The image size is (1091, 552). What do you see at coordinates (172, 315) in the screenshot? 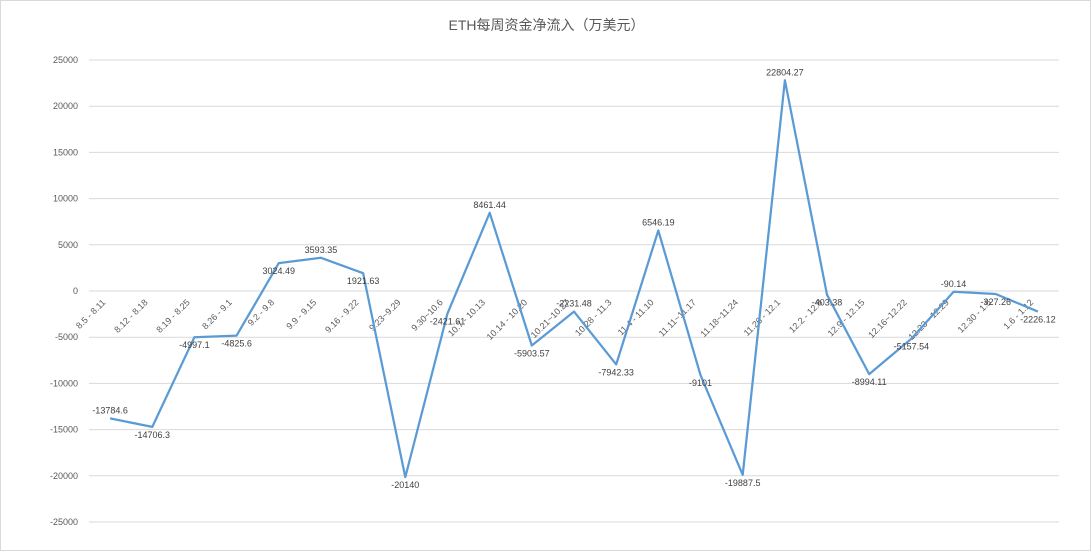
I see `x-tick-label: 8.19 - 8.25` at bounding box center [172, 315].